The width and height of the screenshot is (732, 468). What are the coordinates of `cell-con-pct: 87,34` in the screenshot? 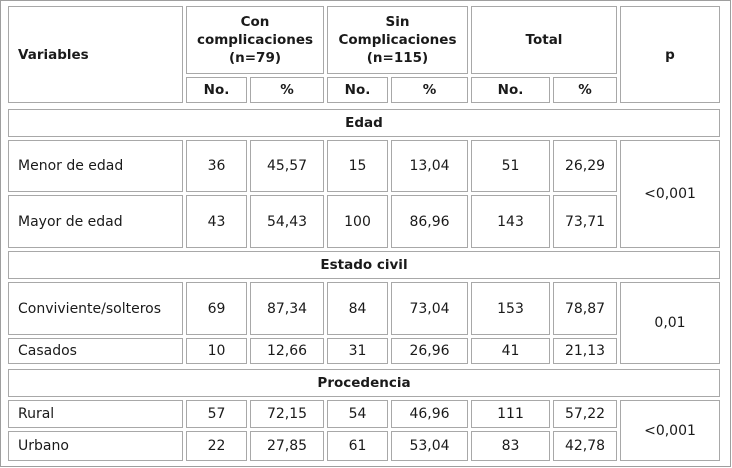 It's located at (287, 308).